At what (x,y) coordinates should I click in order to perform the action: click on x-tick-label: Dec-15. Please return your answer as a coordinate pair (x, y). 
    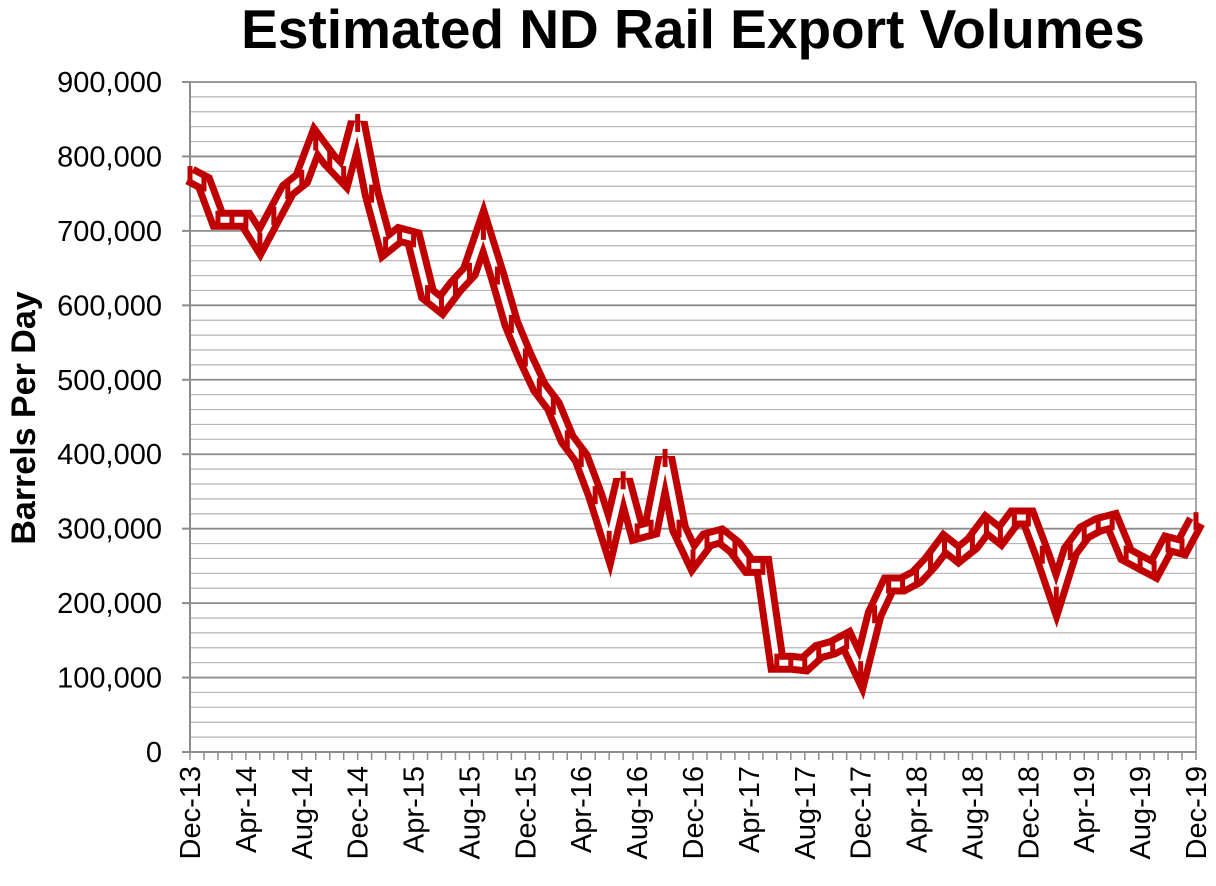
    Looking at the image, I should click on (526, 813).